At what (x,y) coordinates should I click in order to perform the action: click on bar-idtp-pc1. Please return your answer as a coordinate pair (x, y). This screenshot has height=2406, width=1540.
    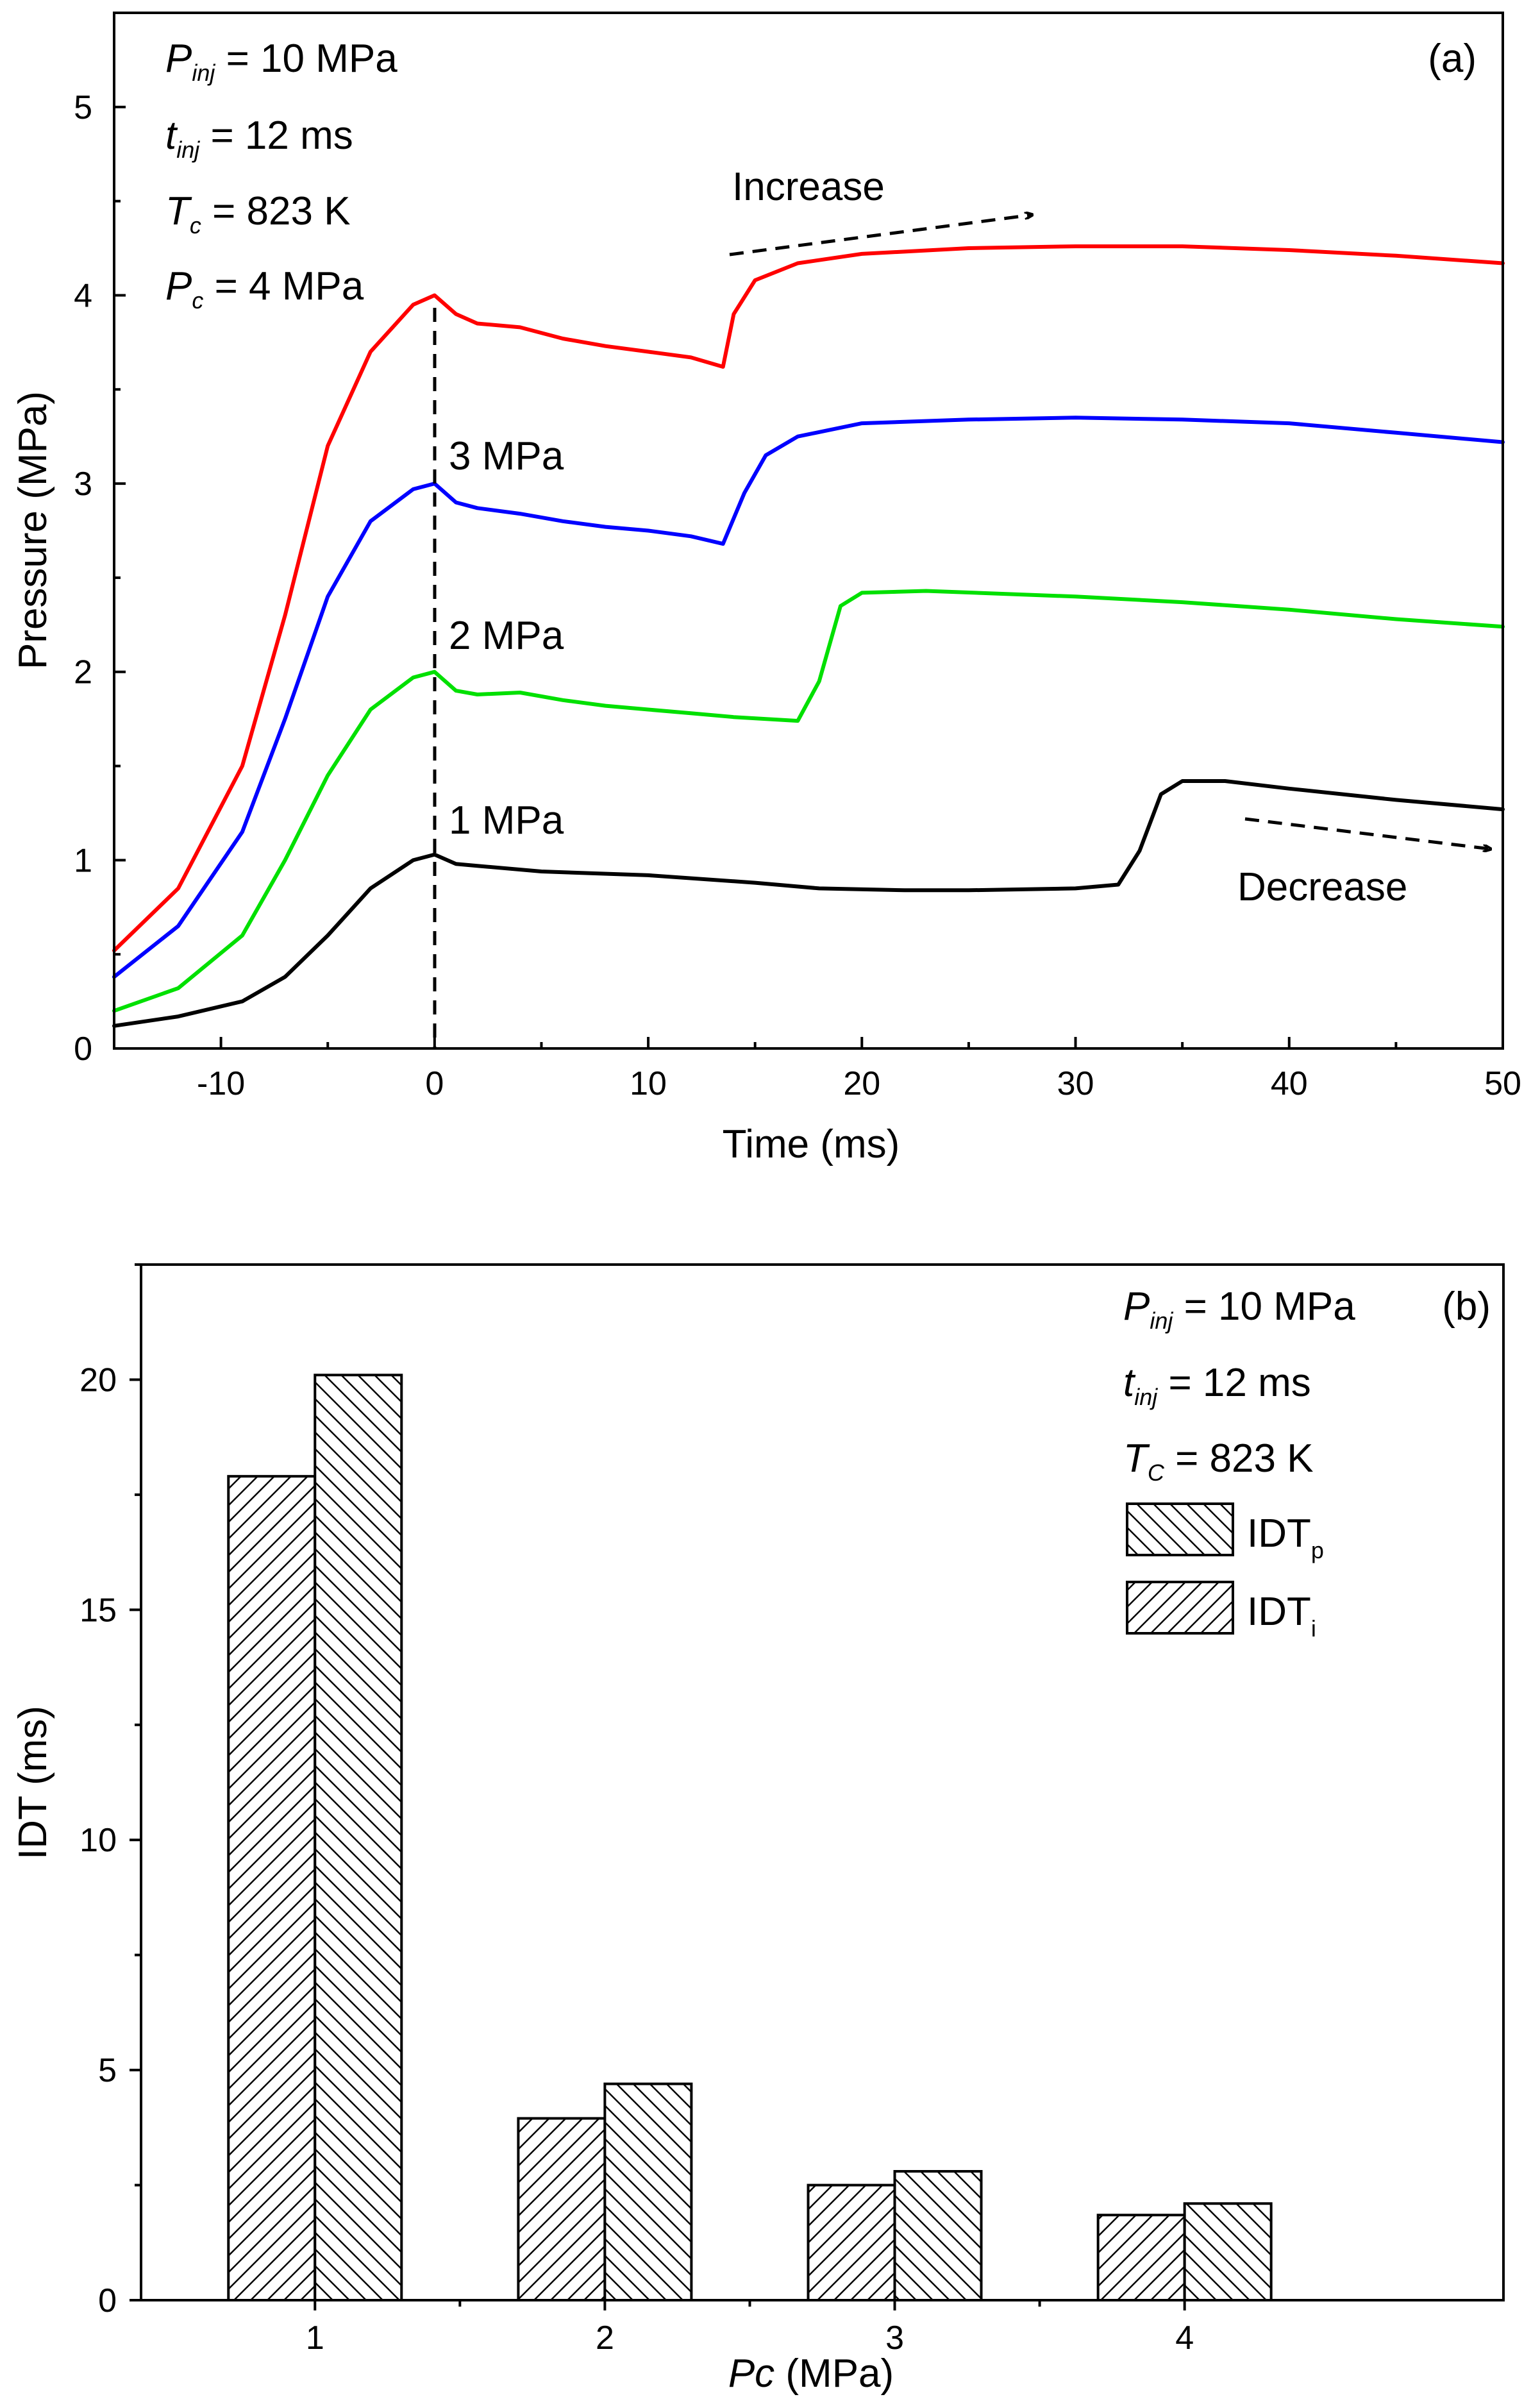
    Looking at the image, I should click on (358, 1837).